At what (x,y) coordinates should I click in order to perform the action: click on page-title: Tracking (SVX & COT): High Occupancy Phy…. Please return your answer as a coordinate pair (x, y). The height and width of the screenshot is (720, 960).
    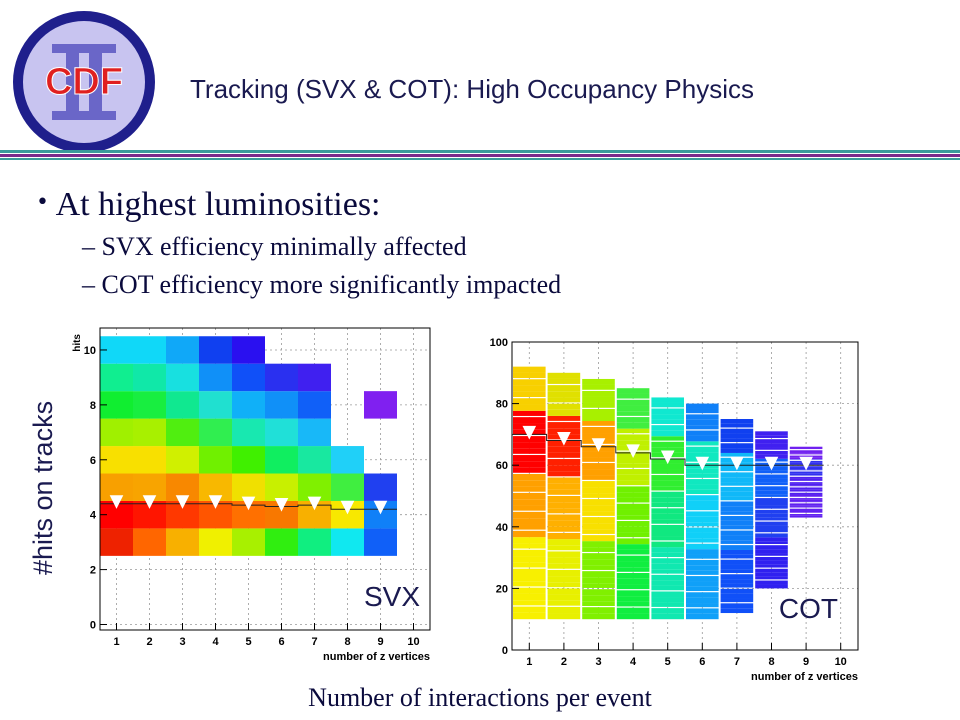
    Looking at the image, I should click on (472, 89).